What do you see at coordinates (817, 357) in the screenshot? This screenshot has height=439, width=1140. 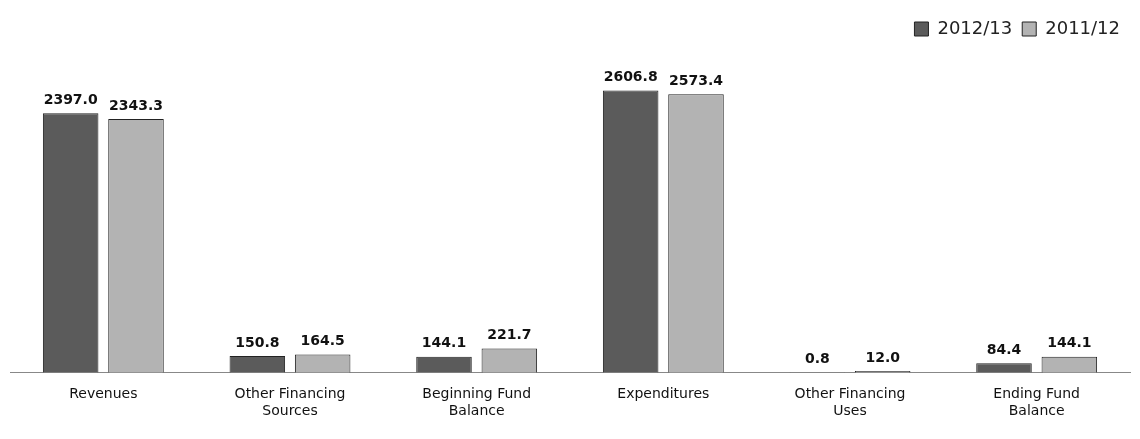 I see `data-label: 0.8` at bounding box center [817, 357].